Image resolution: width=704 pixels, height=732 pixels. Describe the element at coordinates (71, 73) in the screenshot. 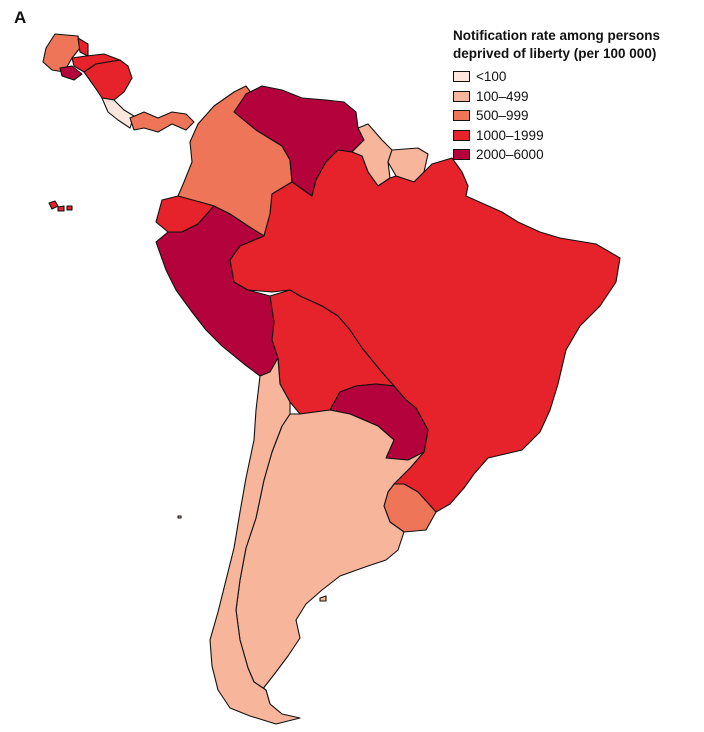

I see `region-el-salvador` at that location.